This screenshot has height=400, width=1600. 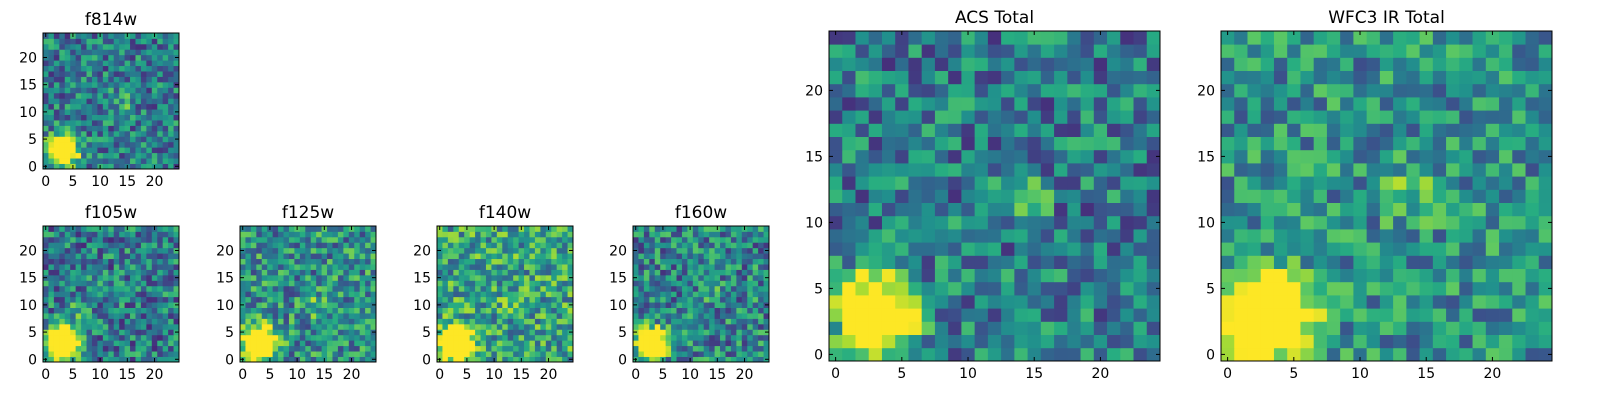 I want to click on x-tick-label: 20, so click(x=352, y=375).